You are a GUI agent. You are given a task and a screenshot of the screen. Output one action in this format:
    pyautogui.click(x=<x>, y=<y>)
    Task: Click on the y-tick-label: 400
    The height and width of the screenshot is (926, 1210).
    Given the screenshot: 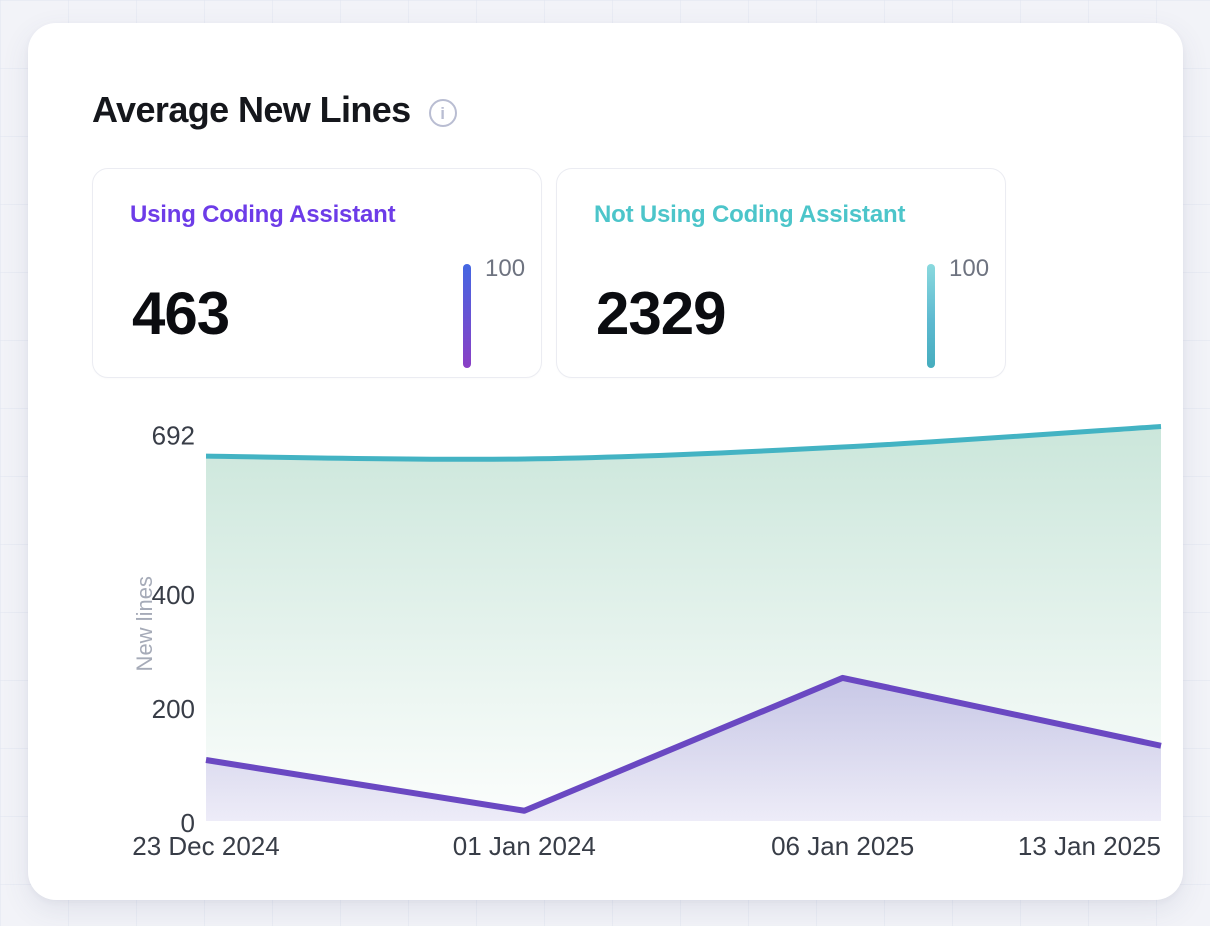 What is the action you would take?
    pyautogui.click(x=173, y=595)
    